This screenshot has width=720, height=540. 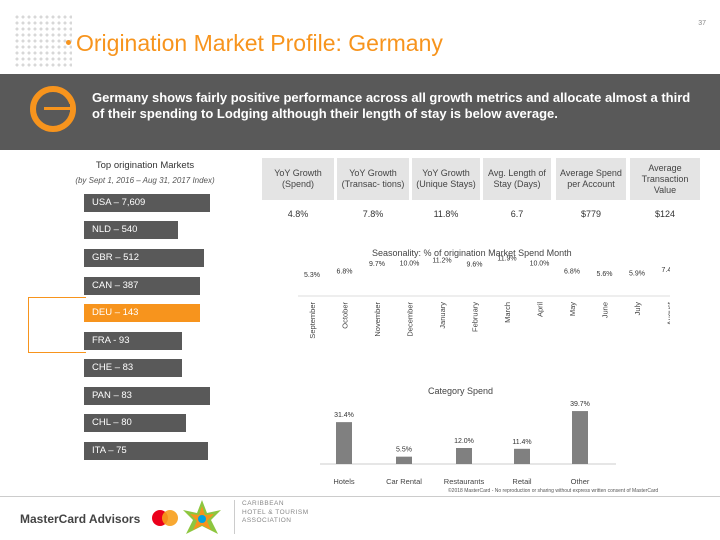 What do you see at coordinates (312, 319) in the screenshot?
I see `seasonality-month-label: September` at bounding box center [312, 319].